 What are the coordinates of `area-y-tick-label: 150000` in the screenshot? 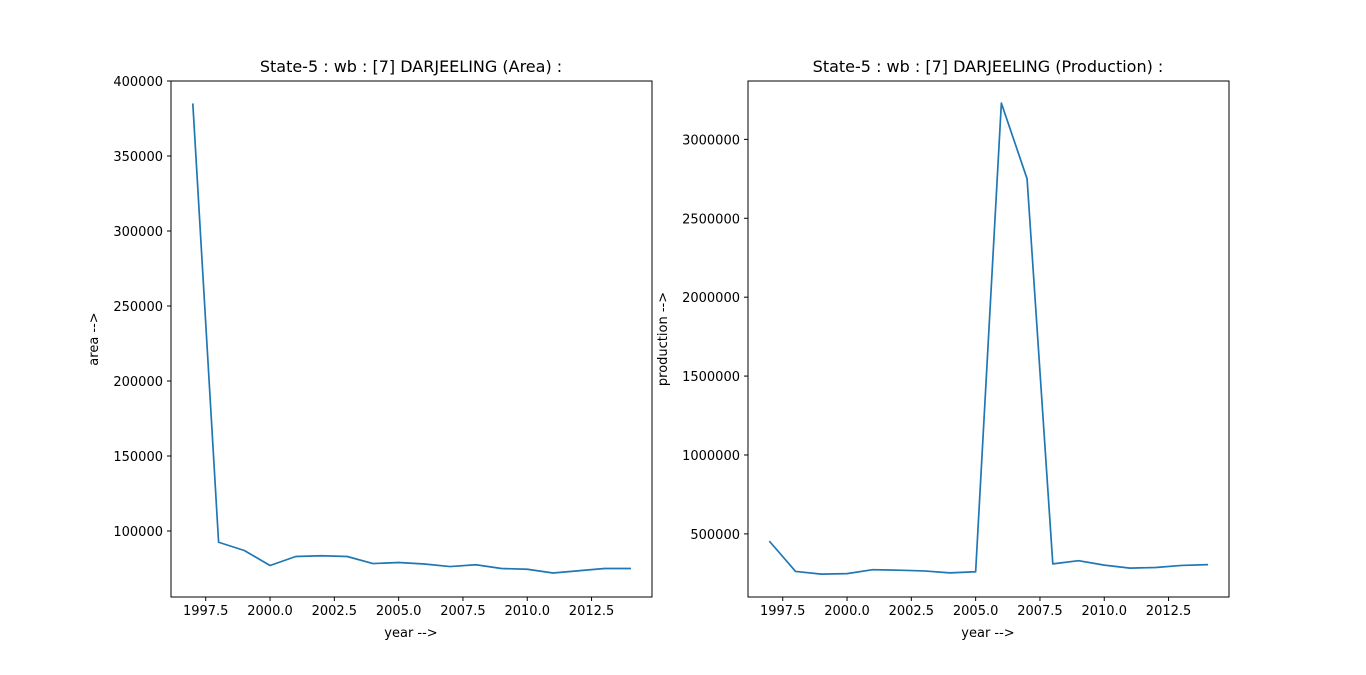 It's located at (138, 457).